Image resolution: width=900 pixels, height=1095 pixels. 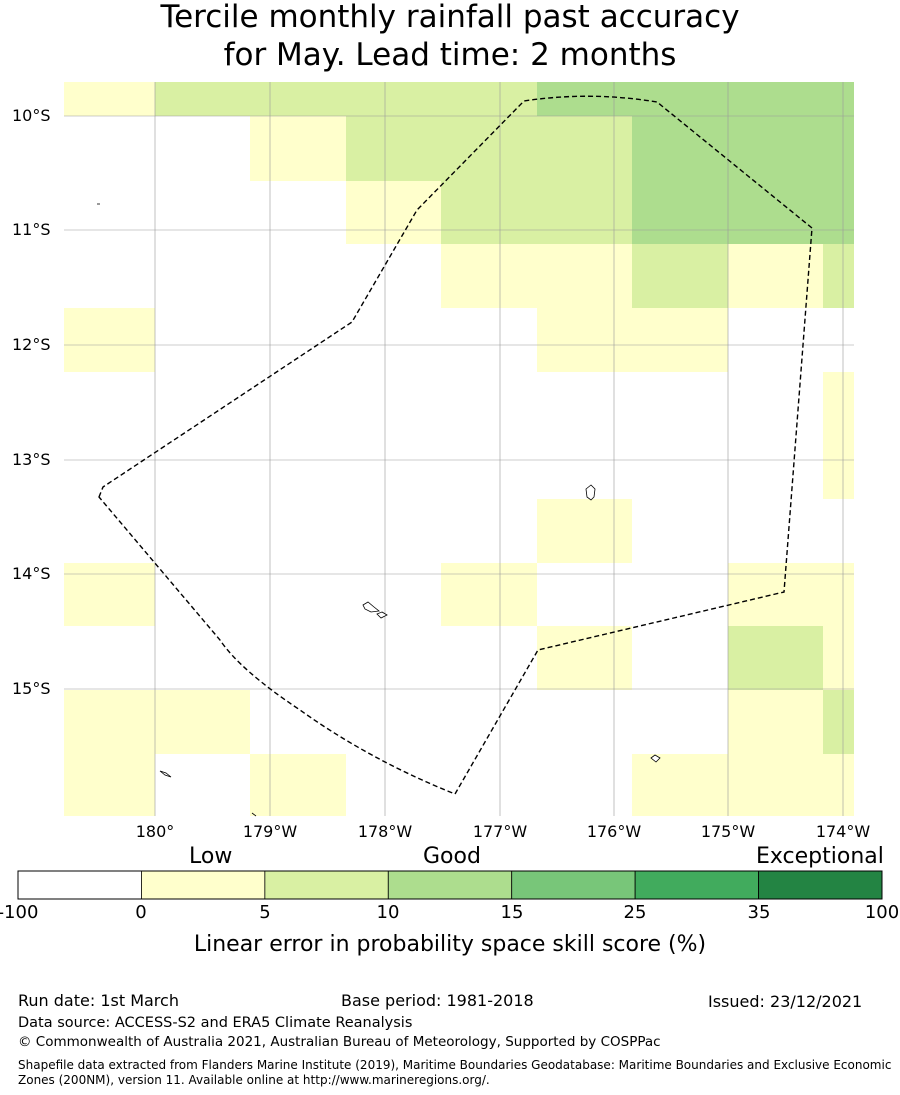 I want to click on lon-label: 177°W, so click(x=500, y=831).